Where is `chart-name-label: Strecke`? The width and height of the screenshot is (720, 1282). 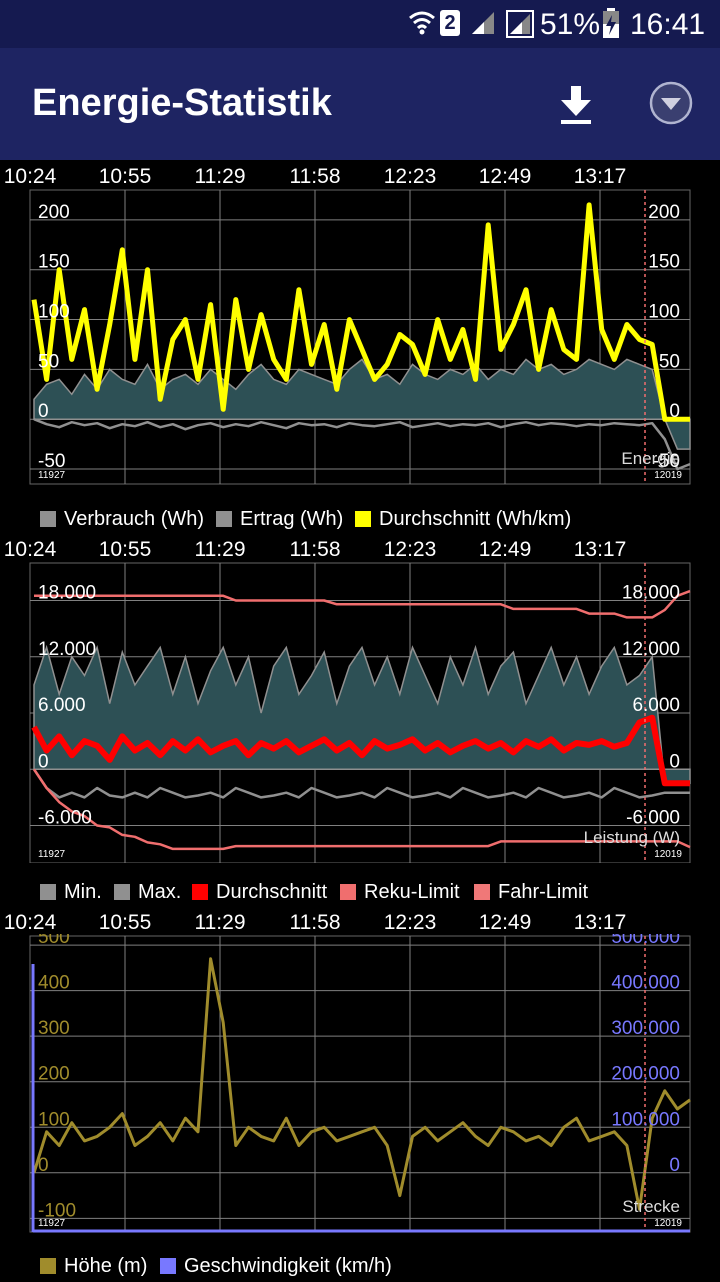 chart-name-label: Strecke is located at coordinates (651, 1206).